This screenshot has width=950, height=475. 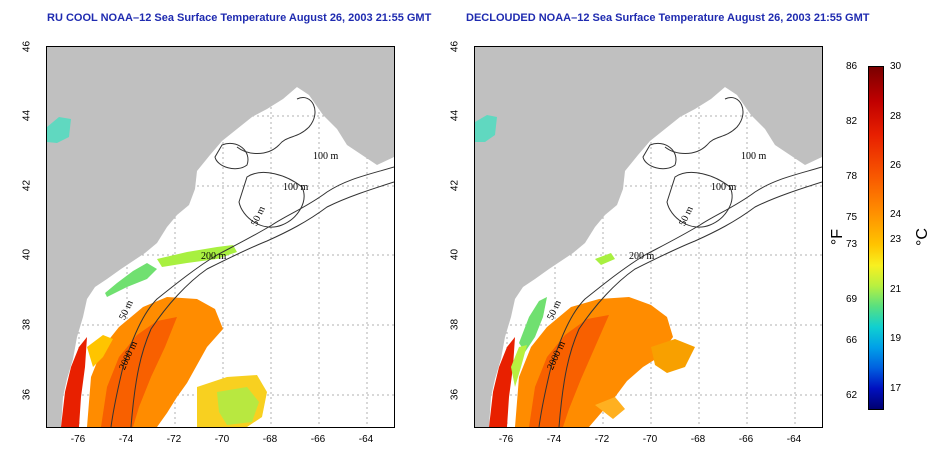 I want to click on f-tick: 75, so click(x=852, y=217).